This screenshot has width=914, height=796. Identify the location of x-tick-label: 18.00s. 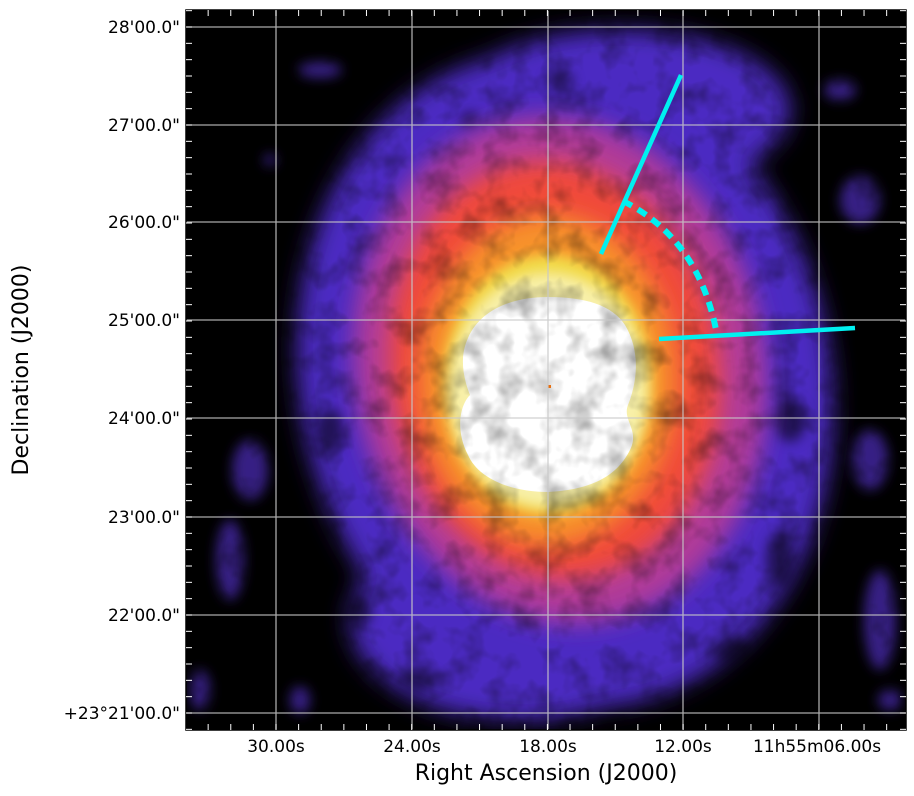
(548, 747).